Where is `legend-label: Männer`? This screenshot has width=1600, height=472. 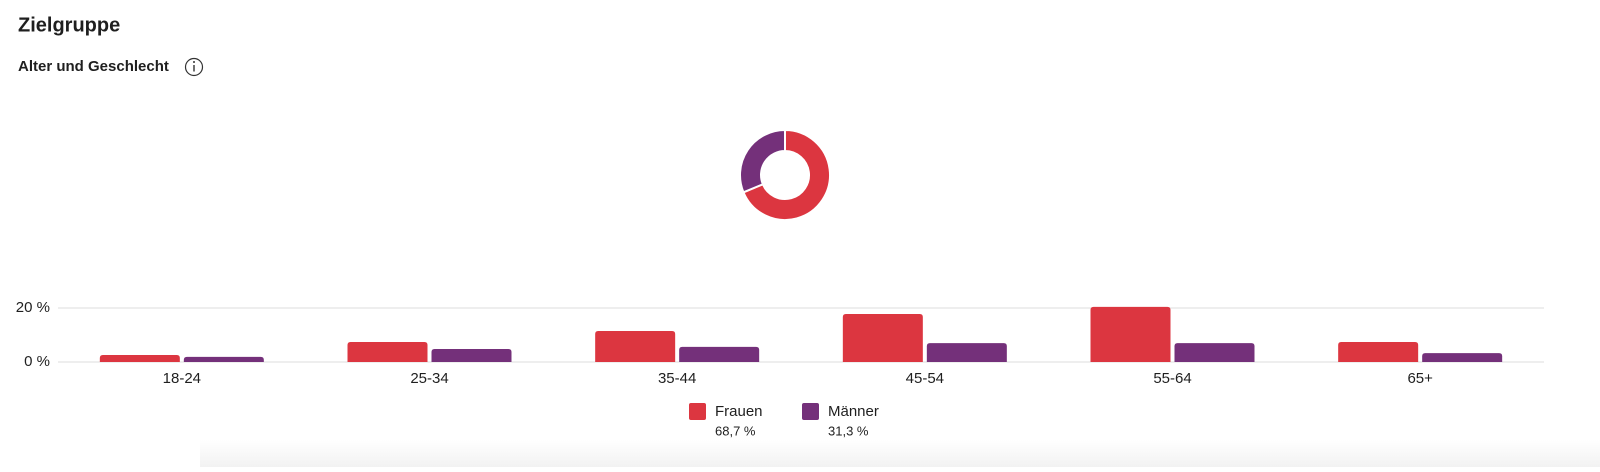
legend-label: Männer is located at coordinates (853, 411).